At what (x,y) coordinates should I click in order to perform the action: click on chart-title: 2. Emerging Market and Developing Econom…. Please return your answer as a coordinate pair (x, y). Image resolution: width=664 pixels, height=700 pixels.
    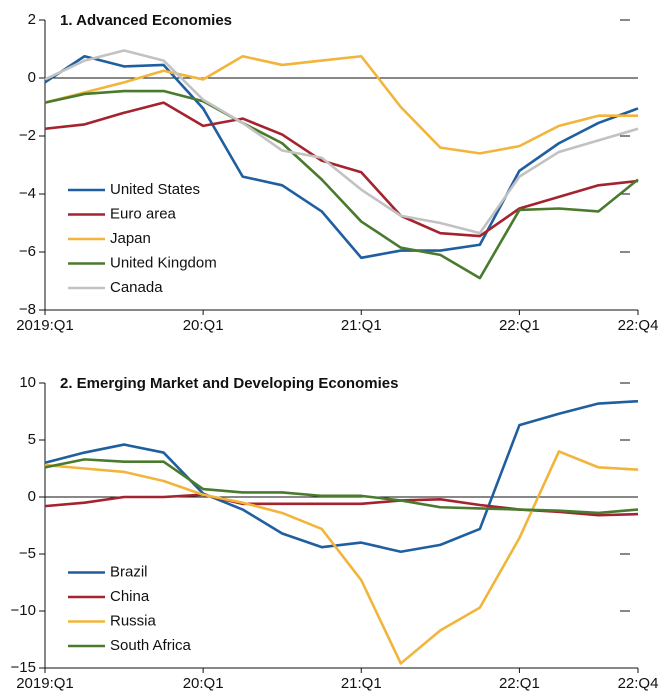
    Looking at the image, I should click on (229, 383).